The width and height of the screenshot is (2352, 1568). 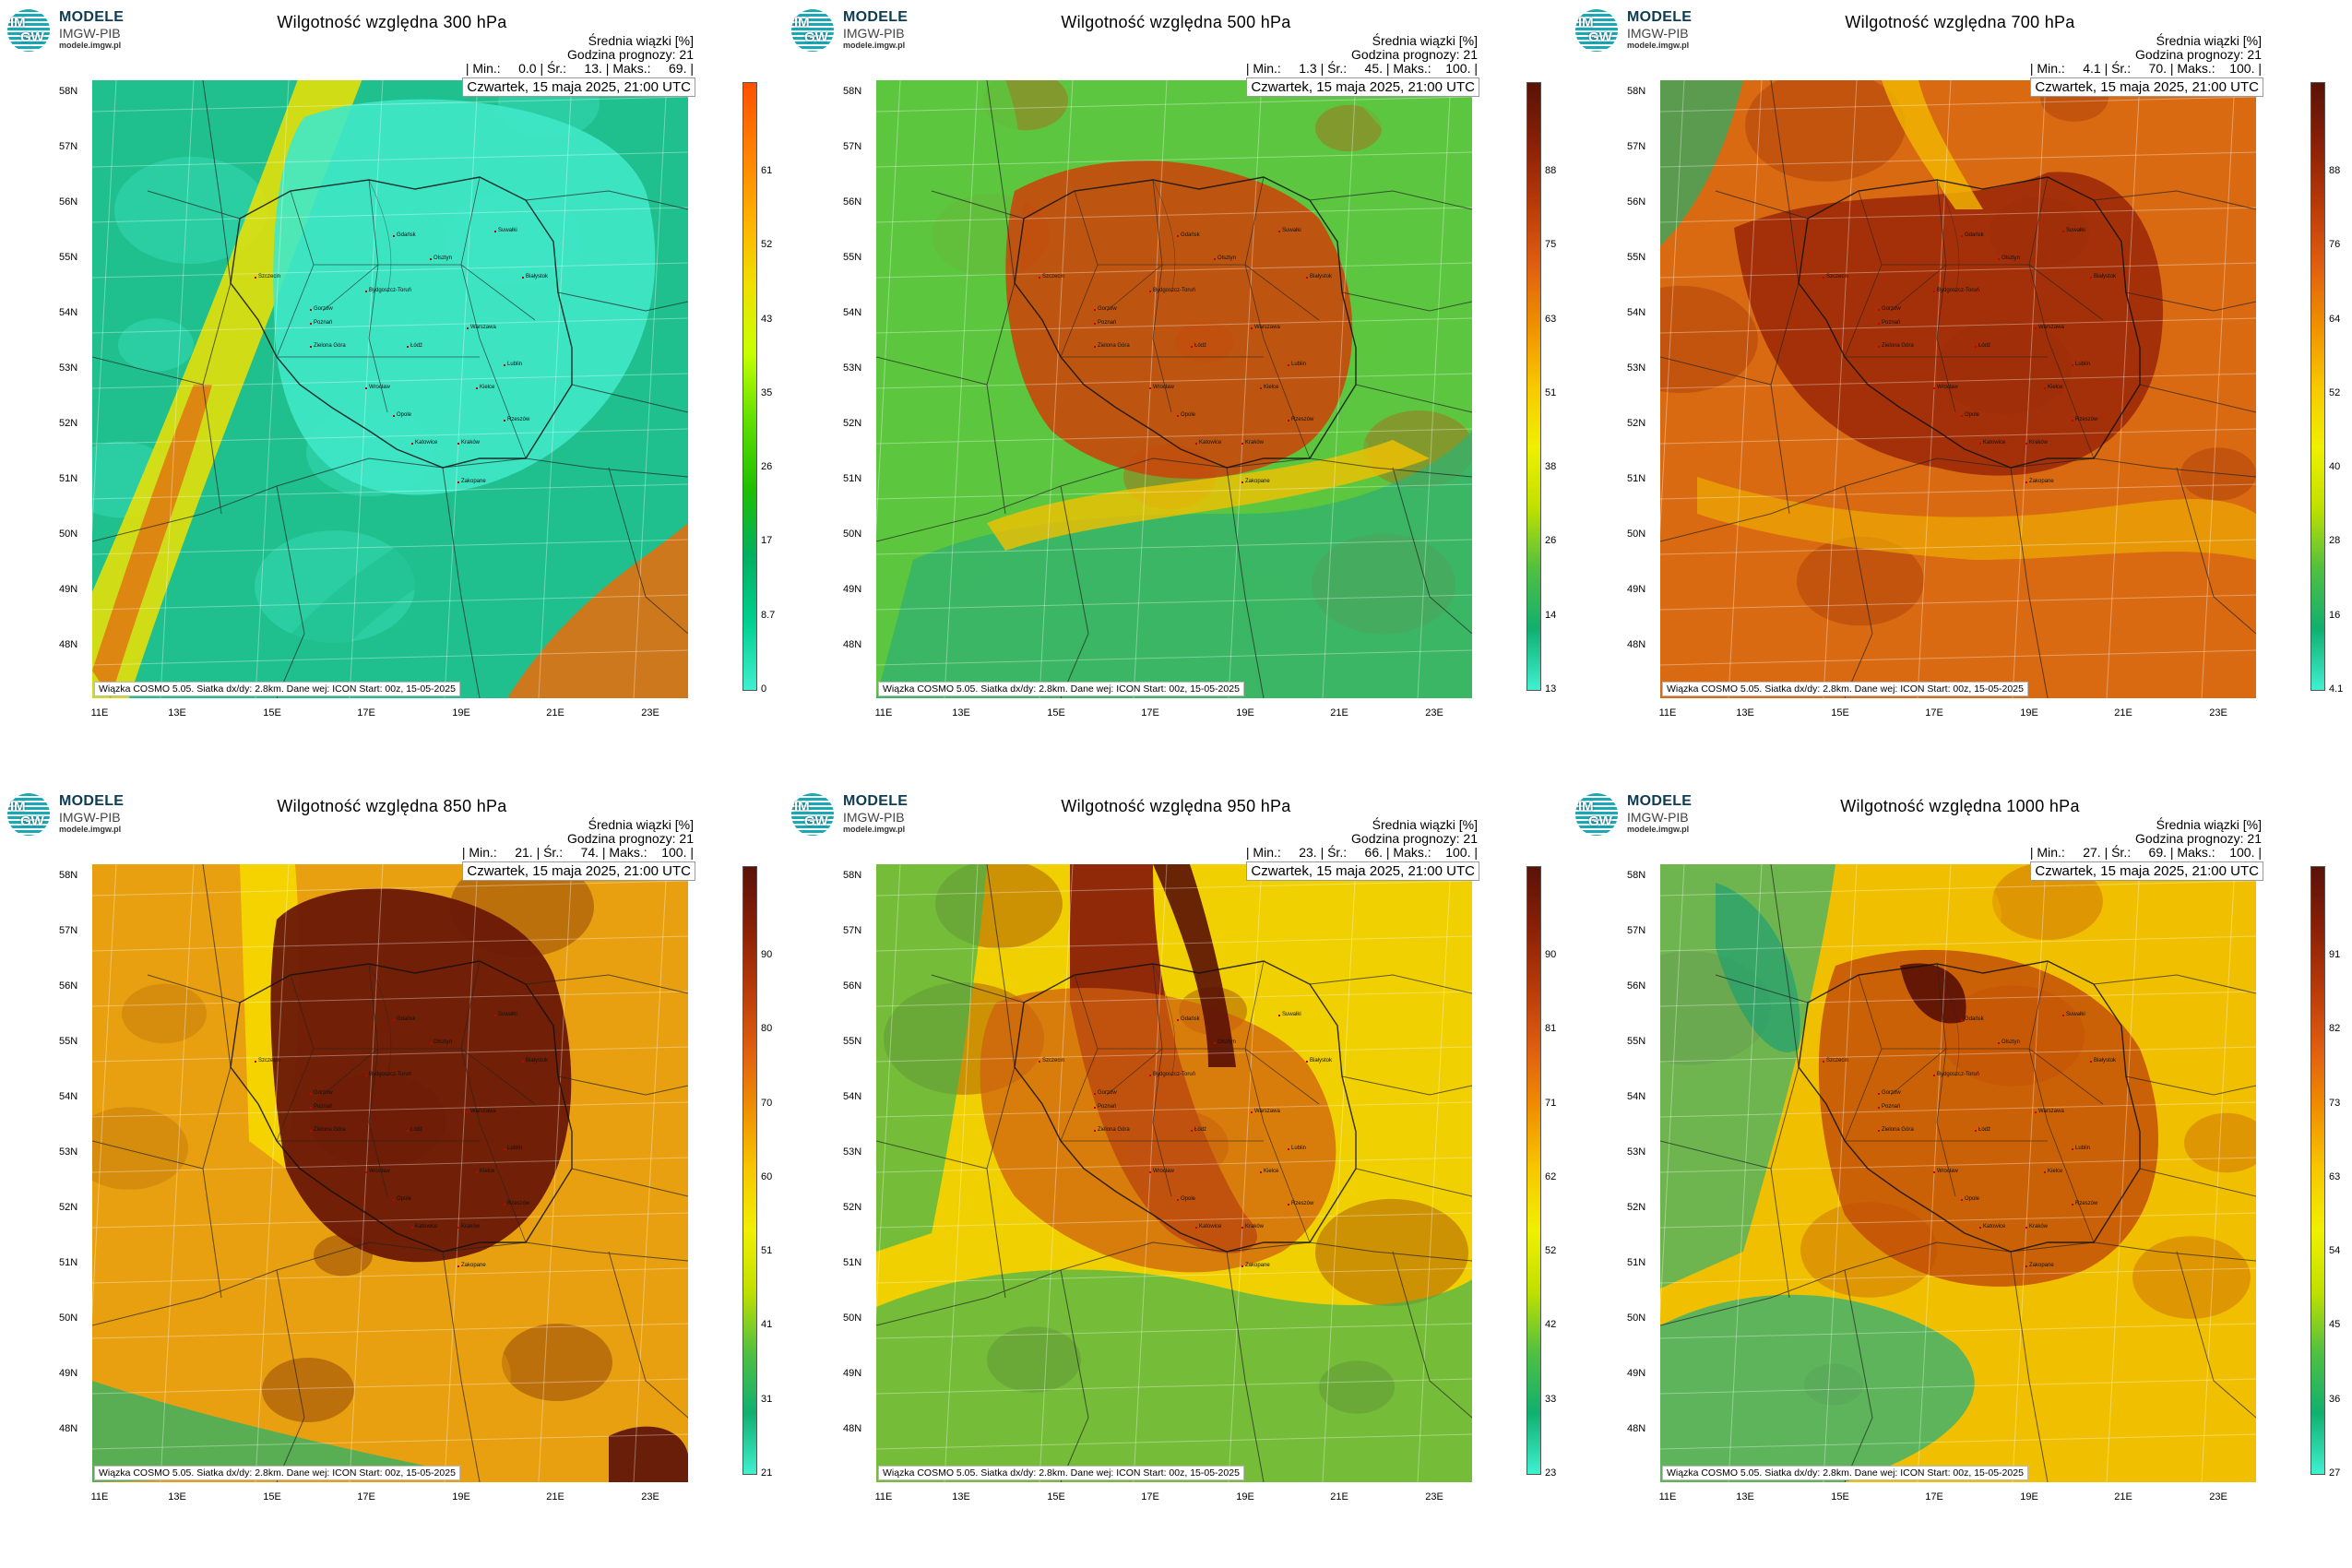 What do you see at coordinates (1551, 1029) in the screenshot?
I see `colorbar-tick: 81` at bounding box center [1551, 1029].